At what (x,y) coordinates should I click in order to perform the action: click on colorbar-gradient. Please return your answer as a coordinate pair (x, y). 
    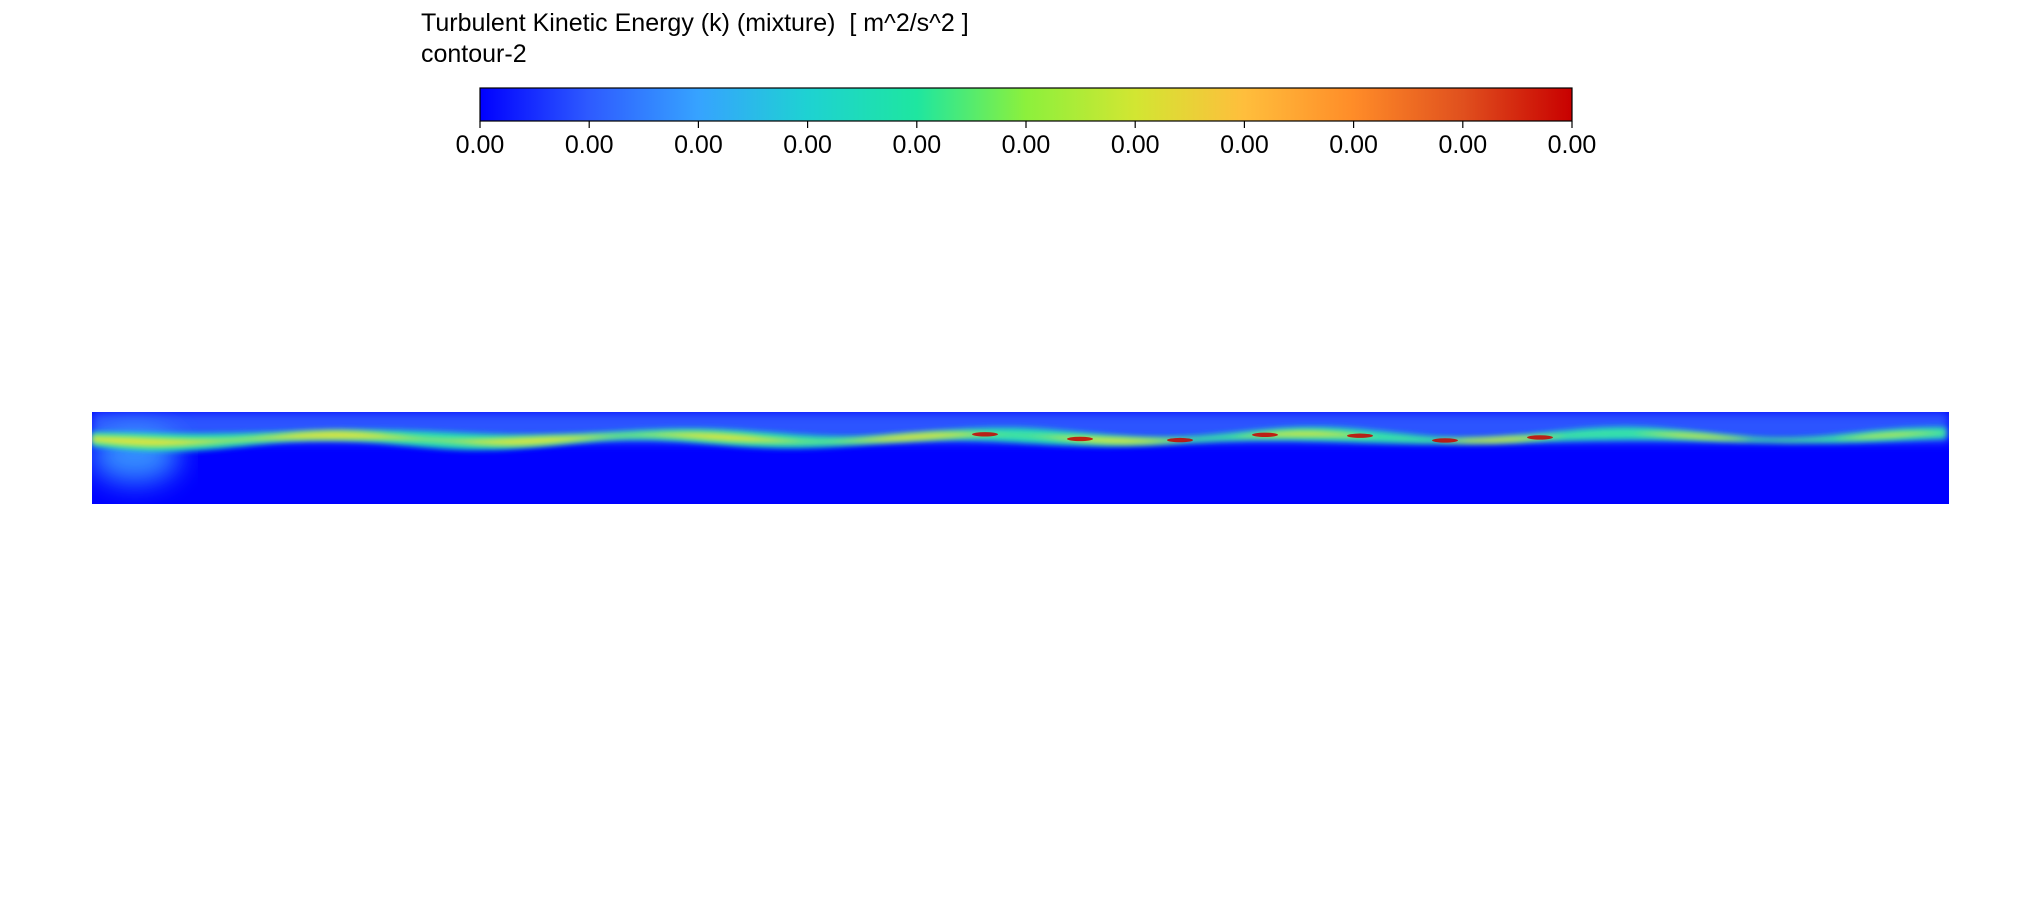
    Looking at the image, I should click on (1026, 104).